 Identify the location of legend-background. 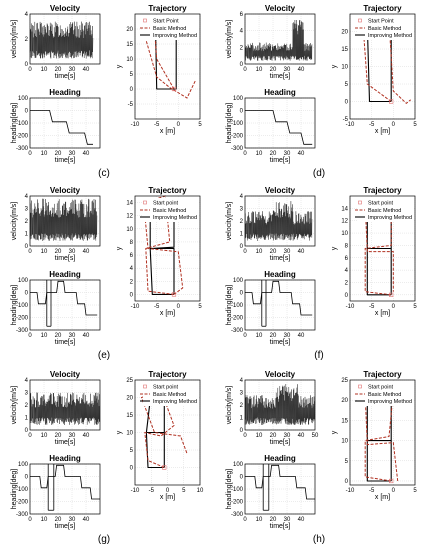
(171, 394).